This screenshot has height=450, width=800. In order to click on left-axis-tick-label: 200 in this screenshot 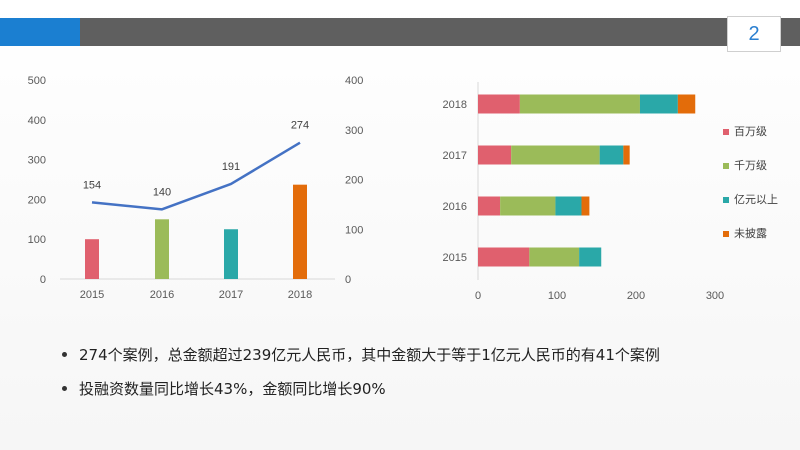, I will do `click(37, 200)`.